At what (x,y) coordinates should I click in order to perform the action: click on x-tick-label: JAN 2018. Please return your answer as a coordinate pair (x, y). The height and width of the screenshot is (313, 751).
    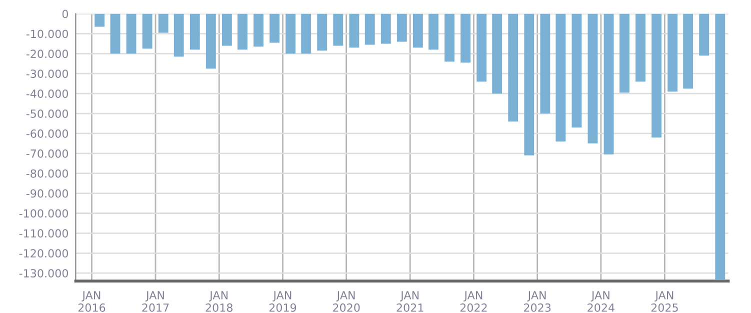
    Looking at the image, I should click on (219, 301).